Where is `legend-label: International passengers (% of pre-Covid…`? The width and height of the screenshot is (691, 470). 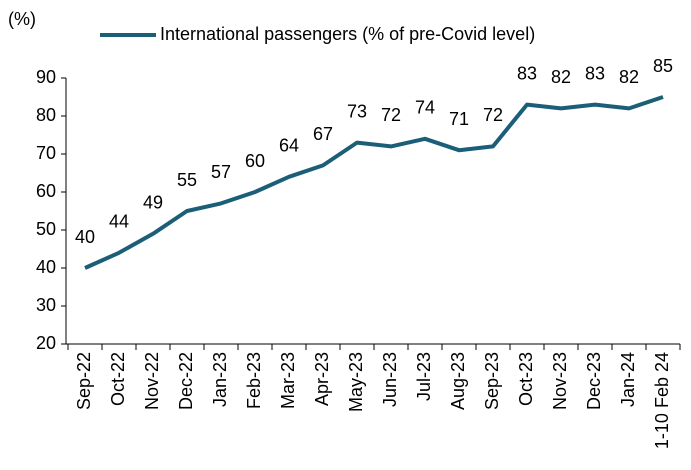
legend-label: International passengers (% of pre-Covid… is located at coordinates (347, 34).